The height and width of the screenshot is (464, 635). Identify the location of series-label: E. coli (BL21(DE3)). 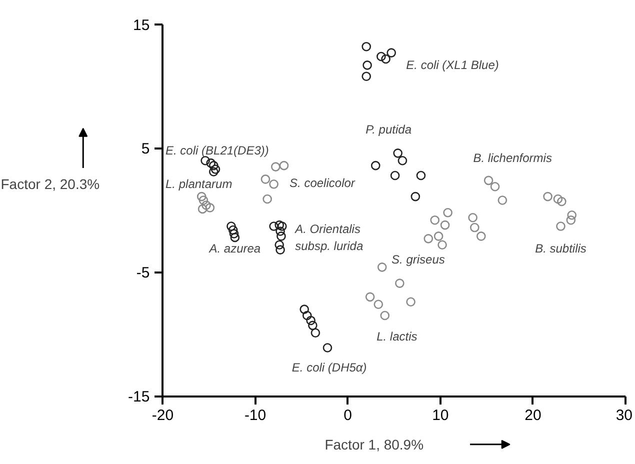
(217, 151).